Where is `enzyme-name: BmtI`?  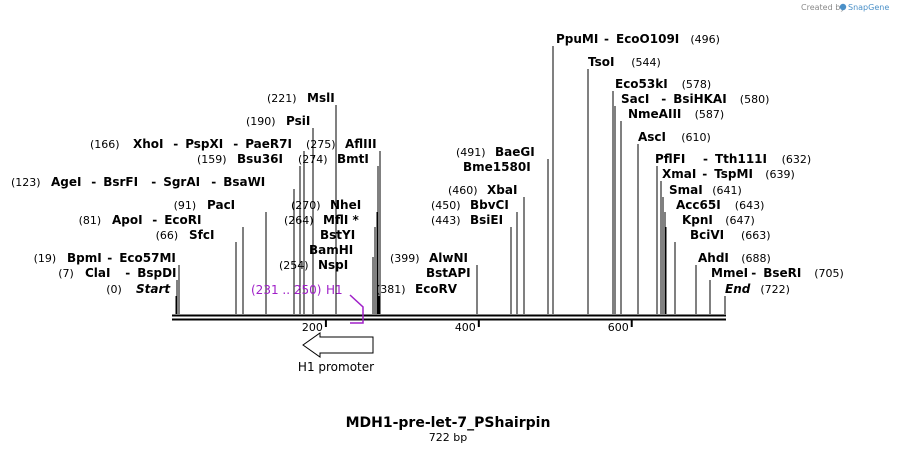
enzyme-name: BmtI is located at coordinates (353, 159).